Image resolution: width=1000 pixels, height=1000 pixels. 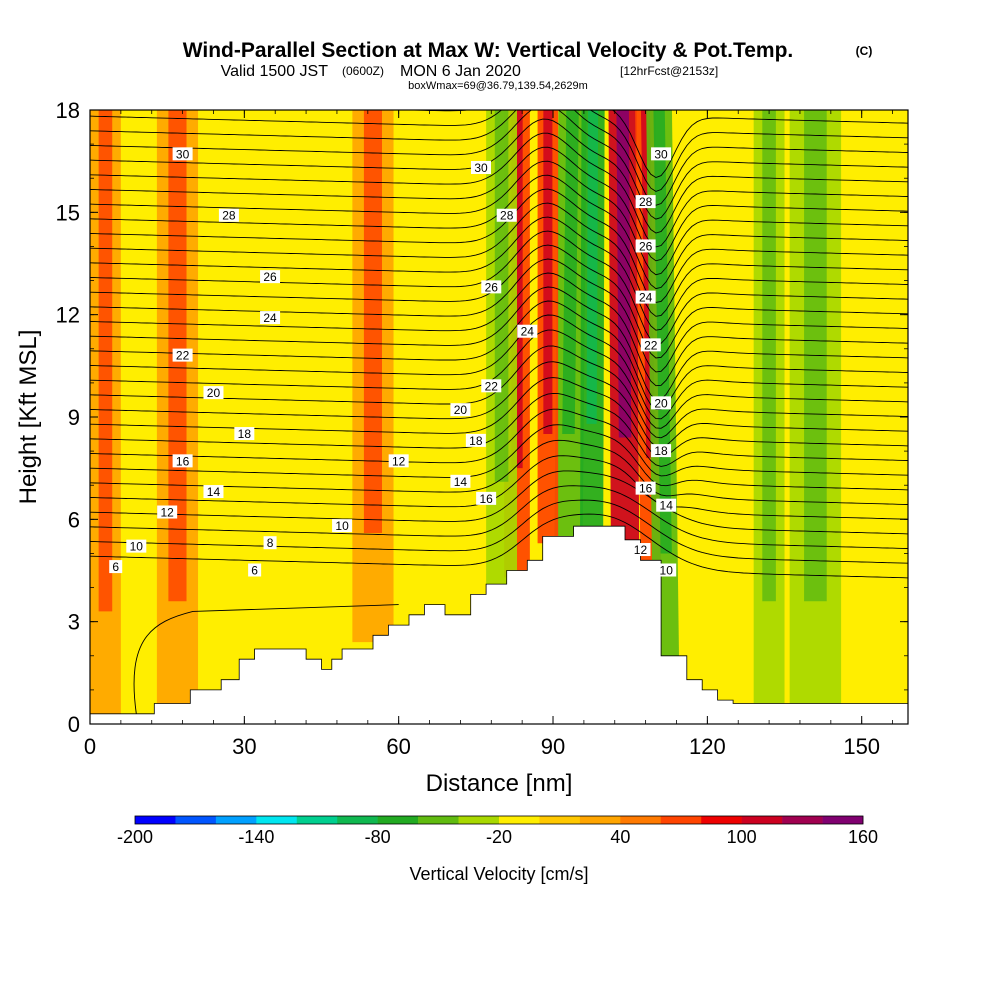 I want to click on contour-label: 6, so click(x=116, y=567).